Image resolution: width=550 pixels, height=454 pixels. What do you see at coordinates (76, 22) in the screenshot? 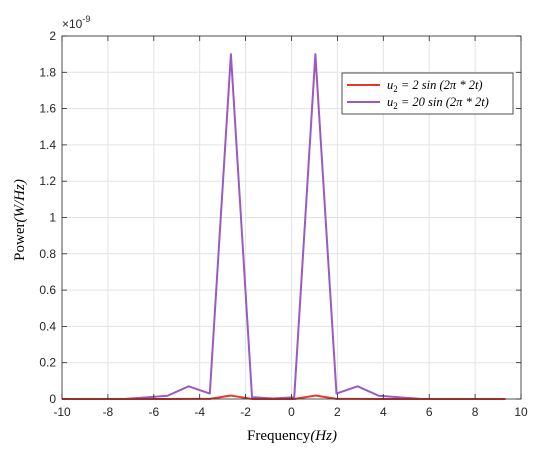
I see `y-exponent-label: ×10⁻⁹` at bounding box center [76, 22].